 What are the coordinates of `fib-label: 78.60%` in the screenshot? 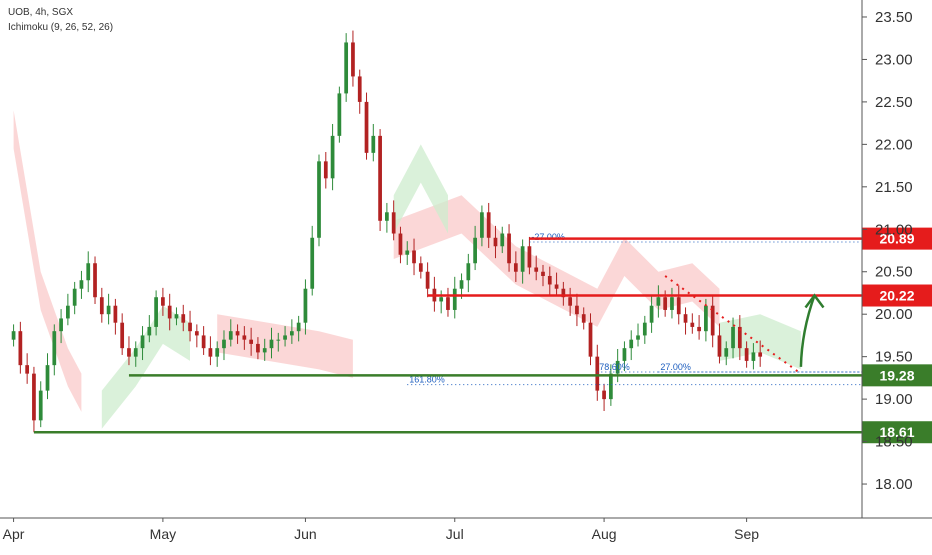 It's located at (614, 367).